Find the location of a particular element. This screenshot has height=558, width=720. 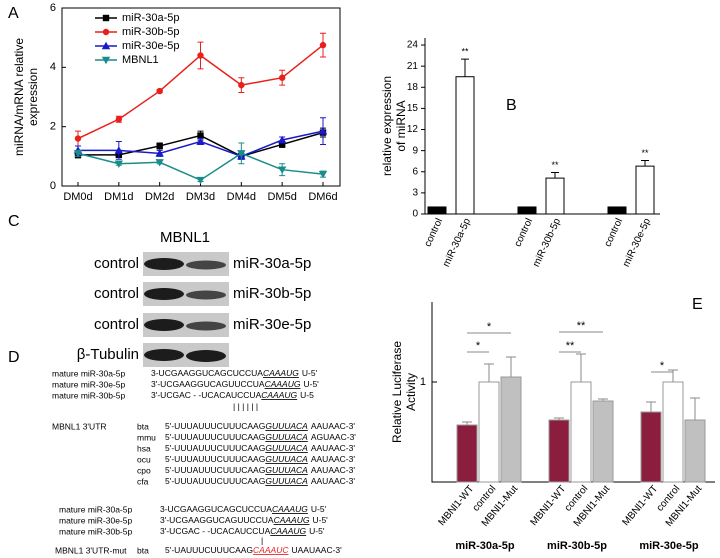

seed-sequence: CAAAUC is located at coordinates (271, 550).